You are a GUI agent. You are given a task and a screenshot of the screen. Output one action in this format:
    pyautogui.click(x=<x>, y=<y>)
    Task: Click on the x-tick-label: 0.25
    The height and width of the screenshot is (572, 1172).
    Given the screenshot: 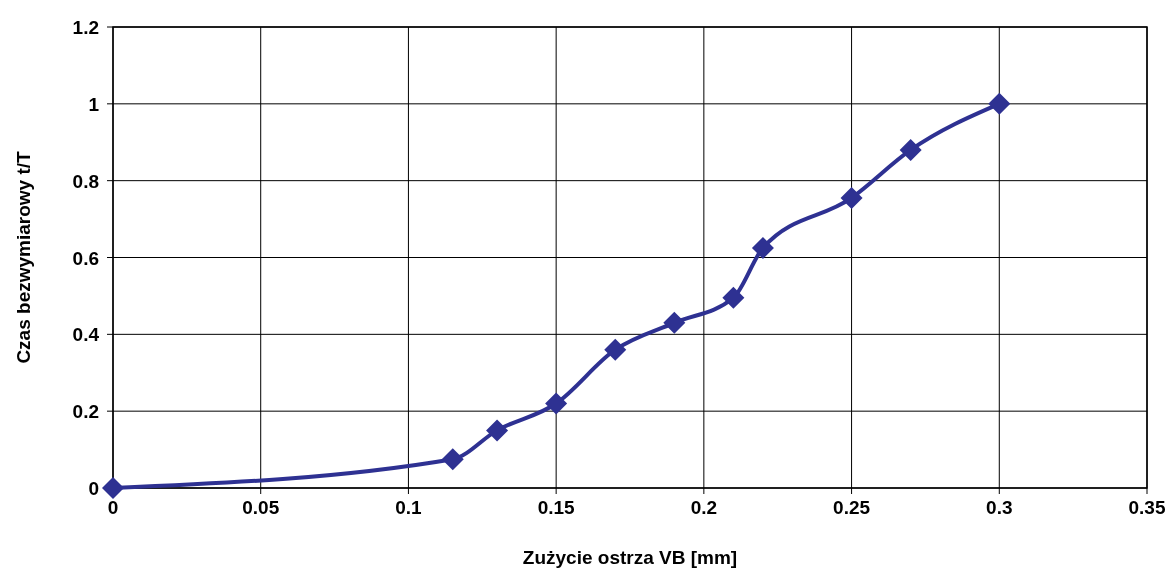 What is the action you would take?
    pyautogui.click(x=852, y=507)
    